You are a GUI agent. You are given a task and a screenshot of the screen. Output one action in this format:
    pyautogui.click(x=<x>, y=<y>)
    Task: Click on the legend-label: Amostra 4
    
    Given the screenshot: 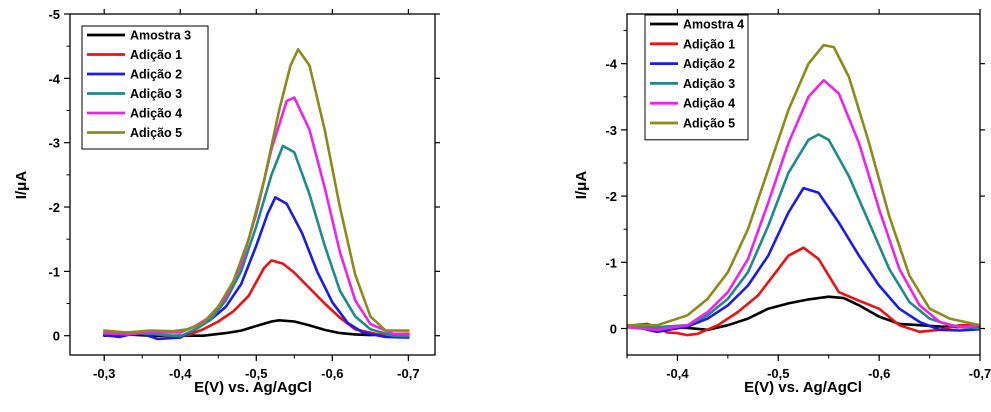 What is the action you would take?
    pyautogui.click(x=713, y=25)
    